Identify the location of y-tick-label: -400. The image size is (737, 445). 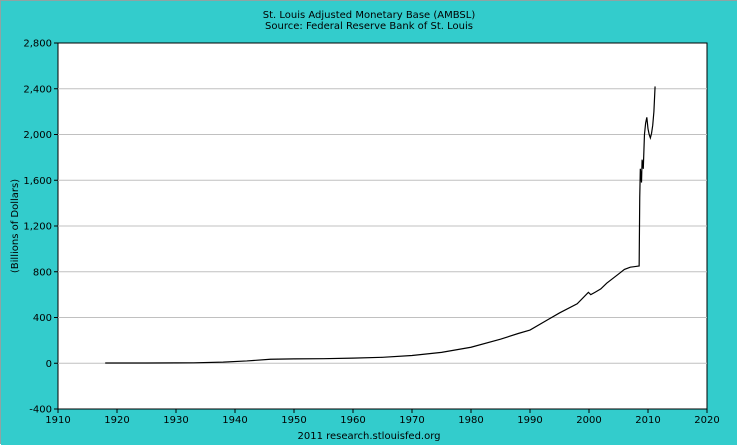
(40, 410).